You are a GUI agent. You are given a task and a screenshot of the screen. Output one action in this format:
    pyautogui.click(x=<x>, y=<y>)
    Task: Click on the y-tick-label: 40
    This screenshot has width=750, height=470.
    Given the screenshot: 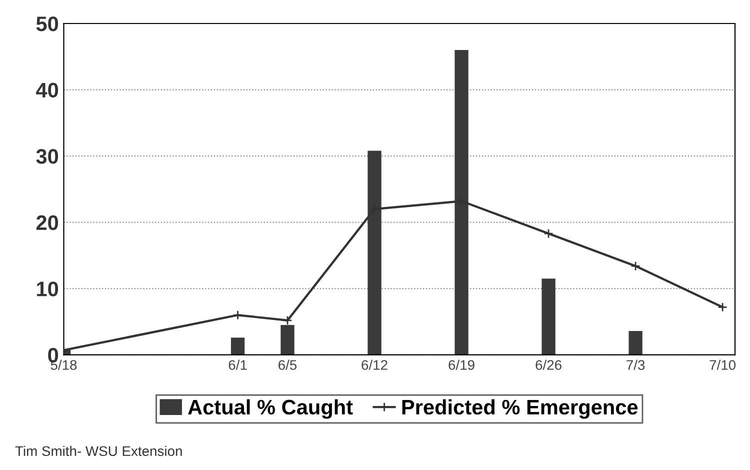 What is the action you would take?
    pyautogui.click(x=47, y=90)
    